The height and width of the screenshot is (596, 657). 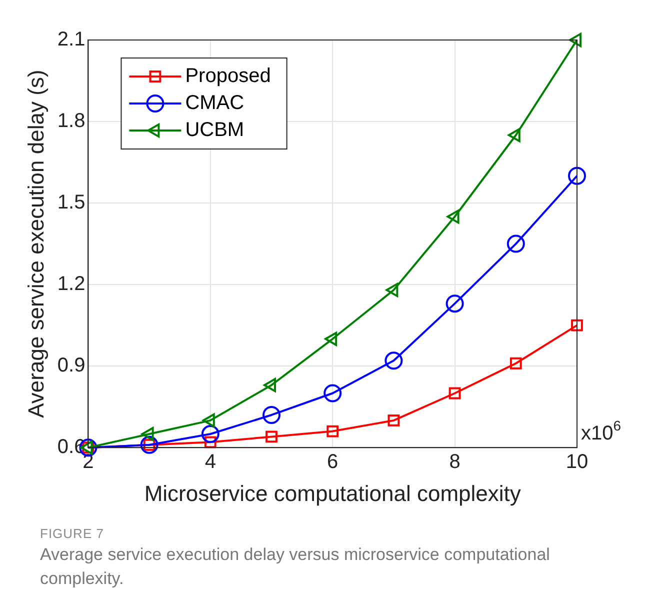 I want to click on legend-label: CMAC, so click(x=214, y=103).